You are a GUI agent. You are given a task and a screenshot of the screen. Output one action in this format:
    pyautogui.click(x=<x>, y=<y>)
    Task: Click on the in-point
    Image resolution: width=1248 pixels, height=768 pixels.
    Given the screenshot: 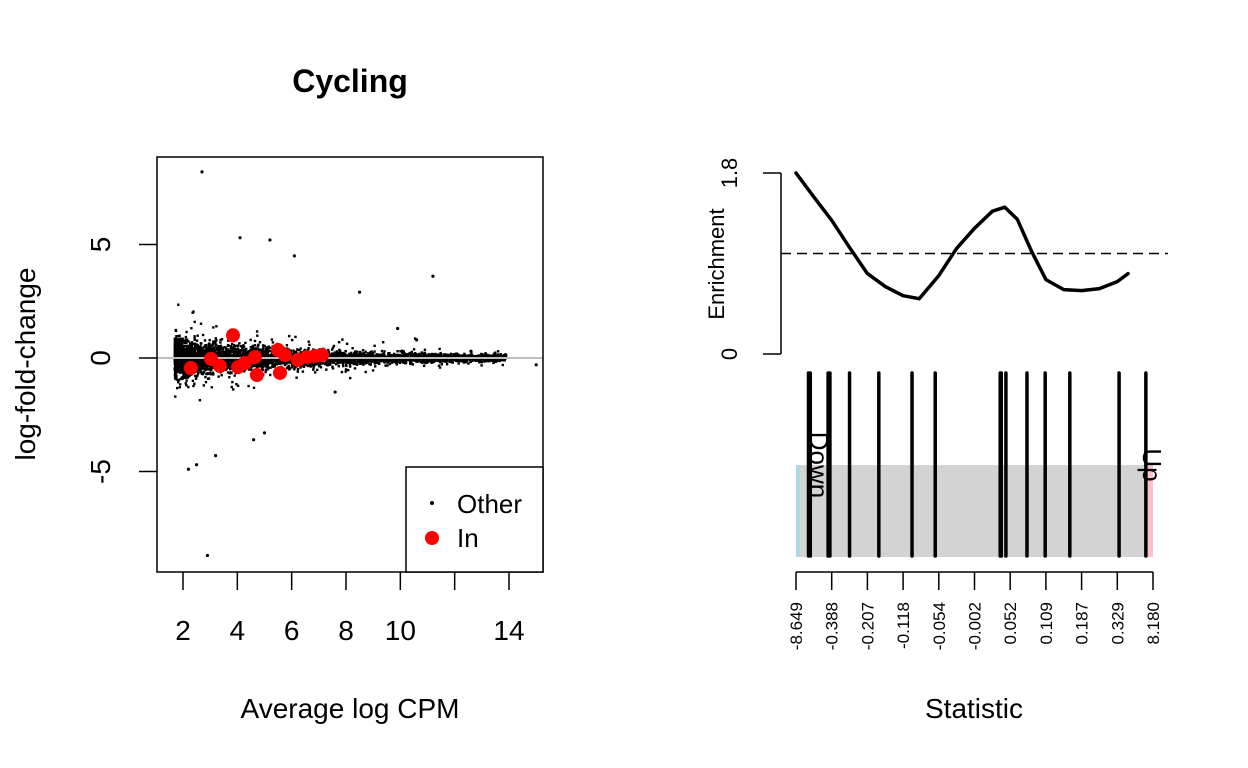 What is the action you would take?
    pyautogui.click(x=254, y=357)
    